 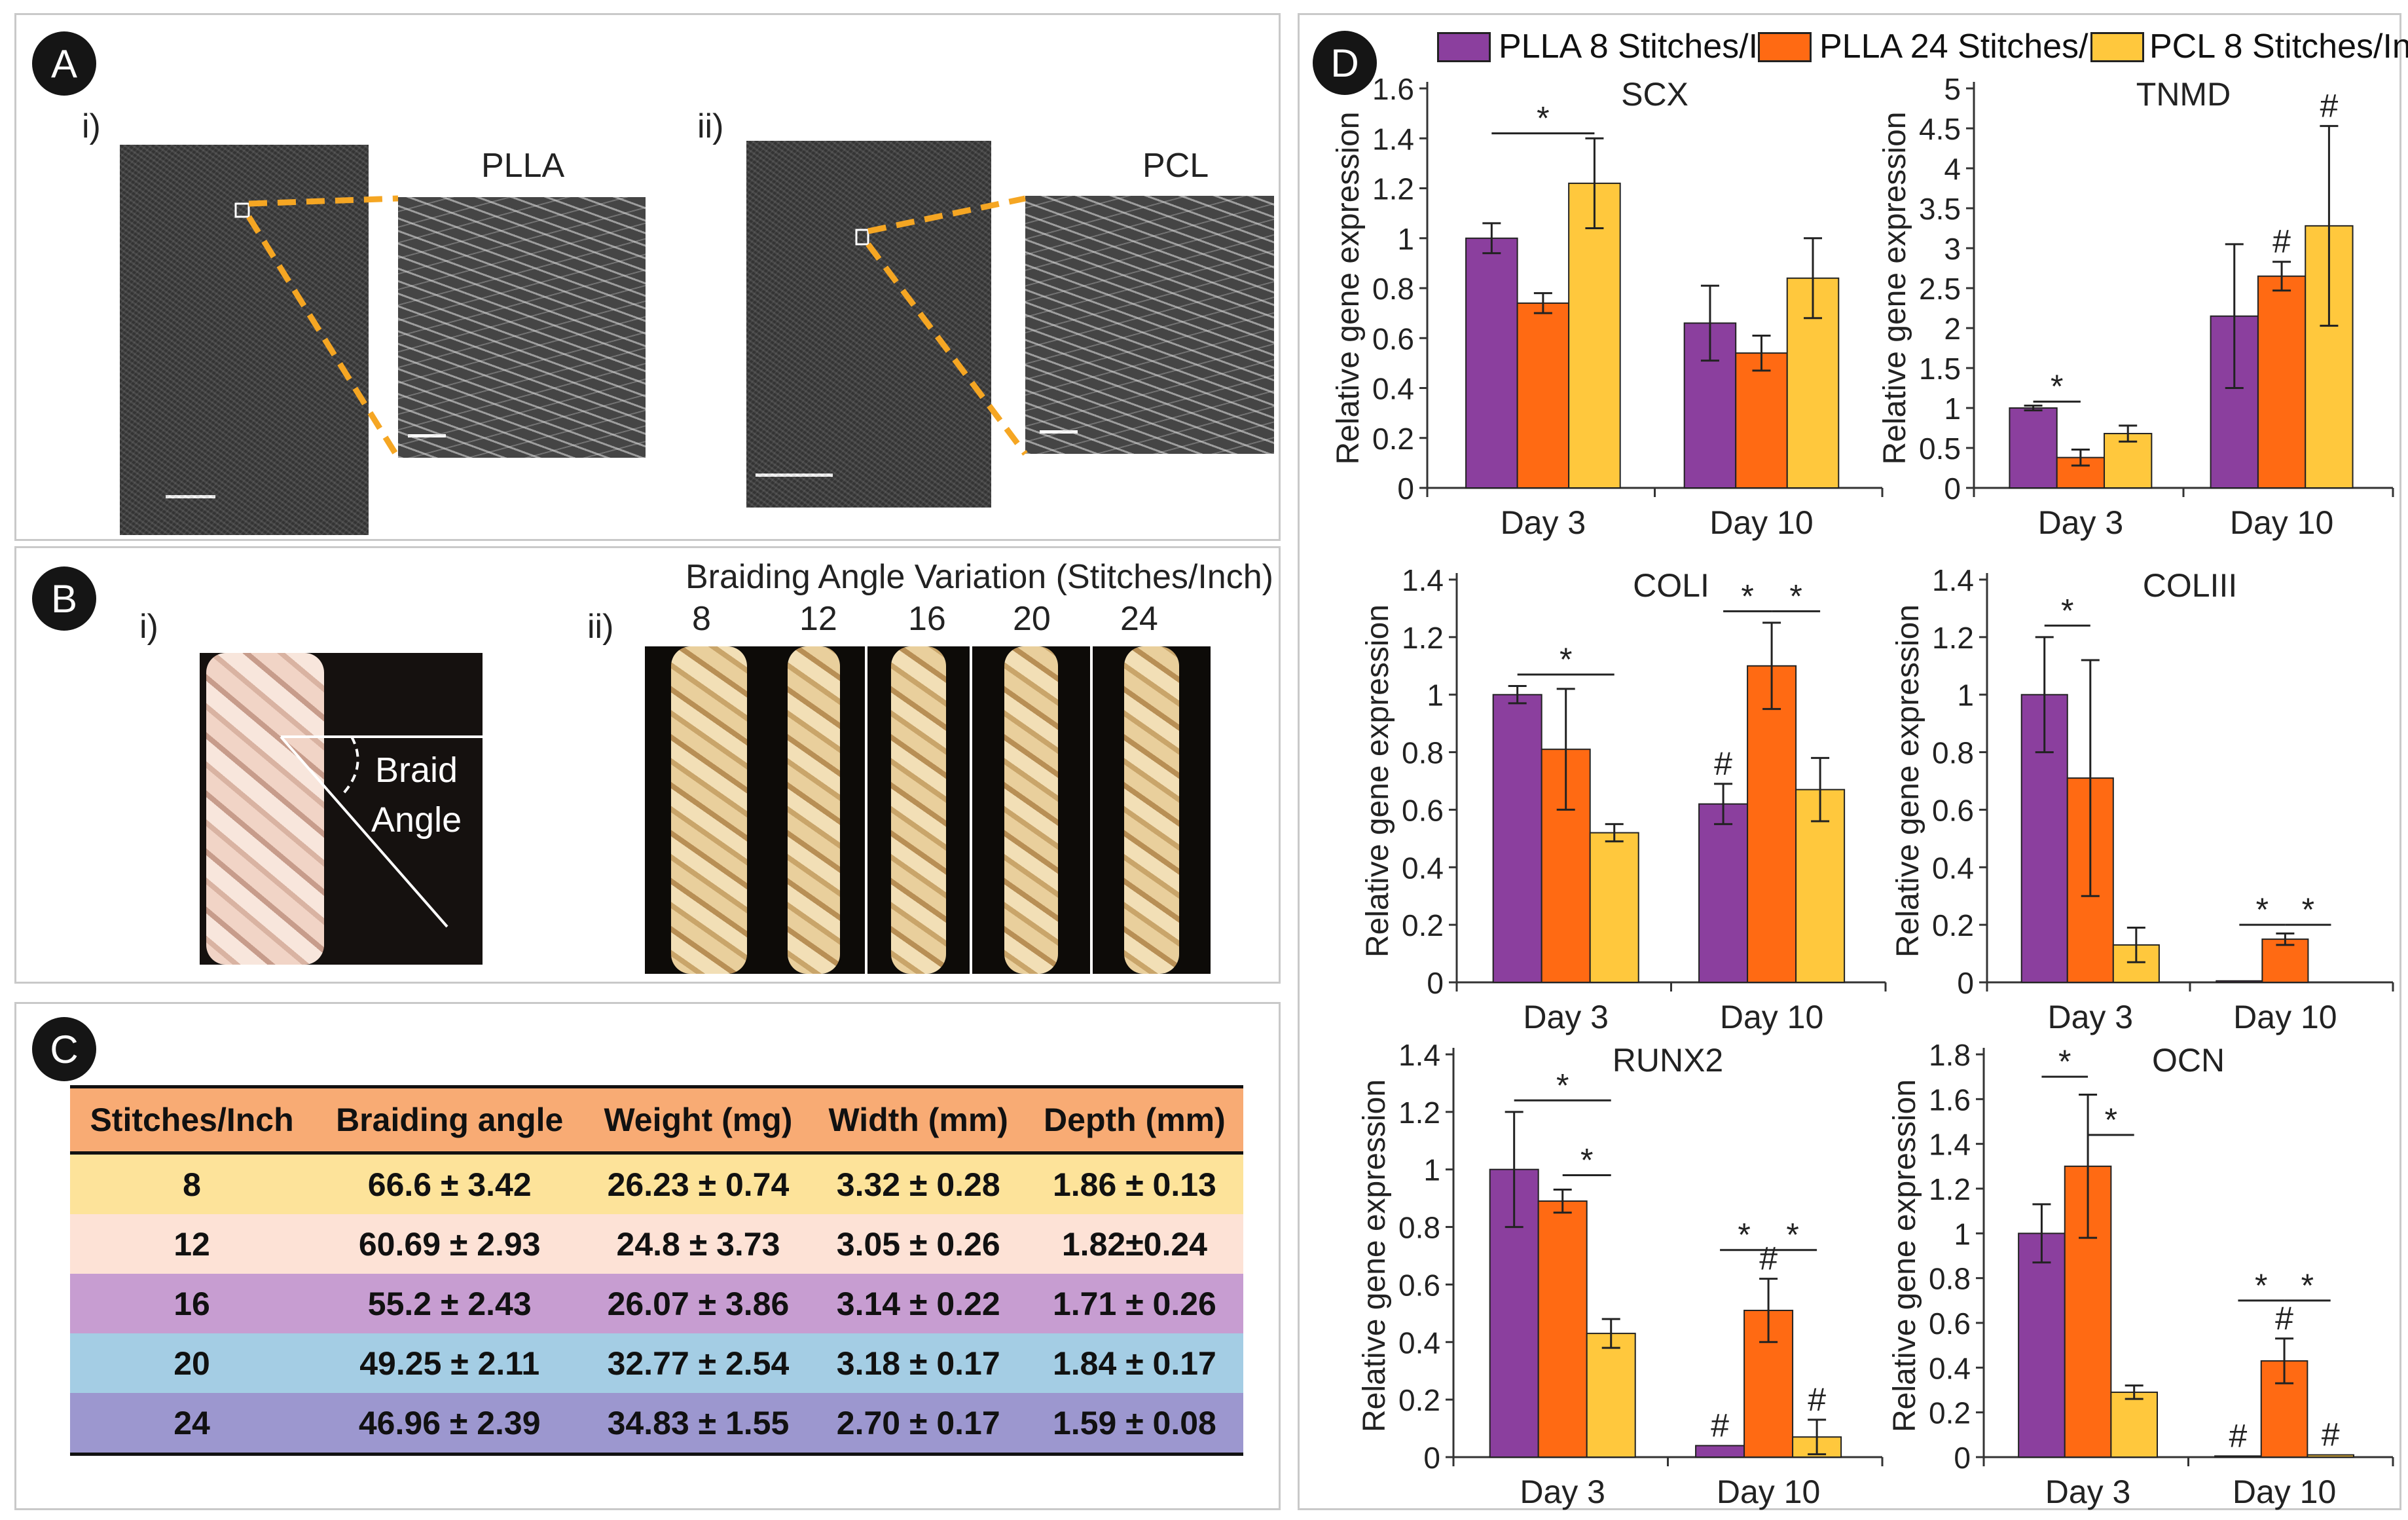 What do you see at coordinates (64, 598) in the screenshot?
I see `panel-b-badge: B` at bounding box center [64, 598].